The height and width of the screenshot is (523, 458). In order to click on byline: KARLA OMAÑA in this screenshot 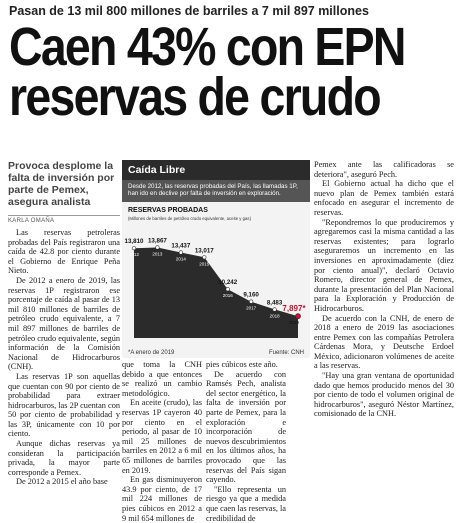, I will do `click(31, 221)`.